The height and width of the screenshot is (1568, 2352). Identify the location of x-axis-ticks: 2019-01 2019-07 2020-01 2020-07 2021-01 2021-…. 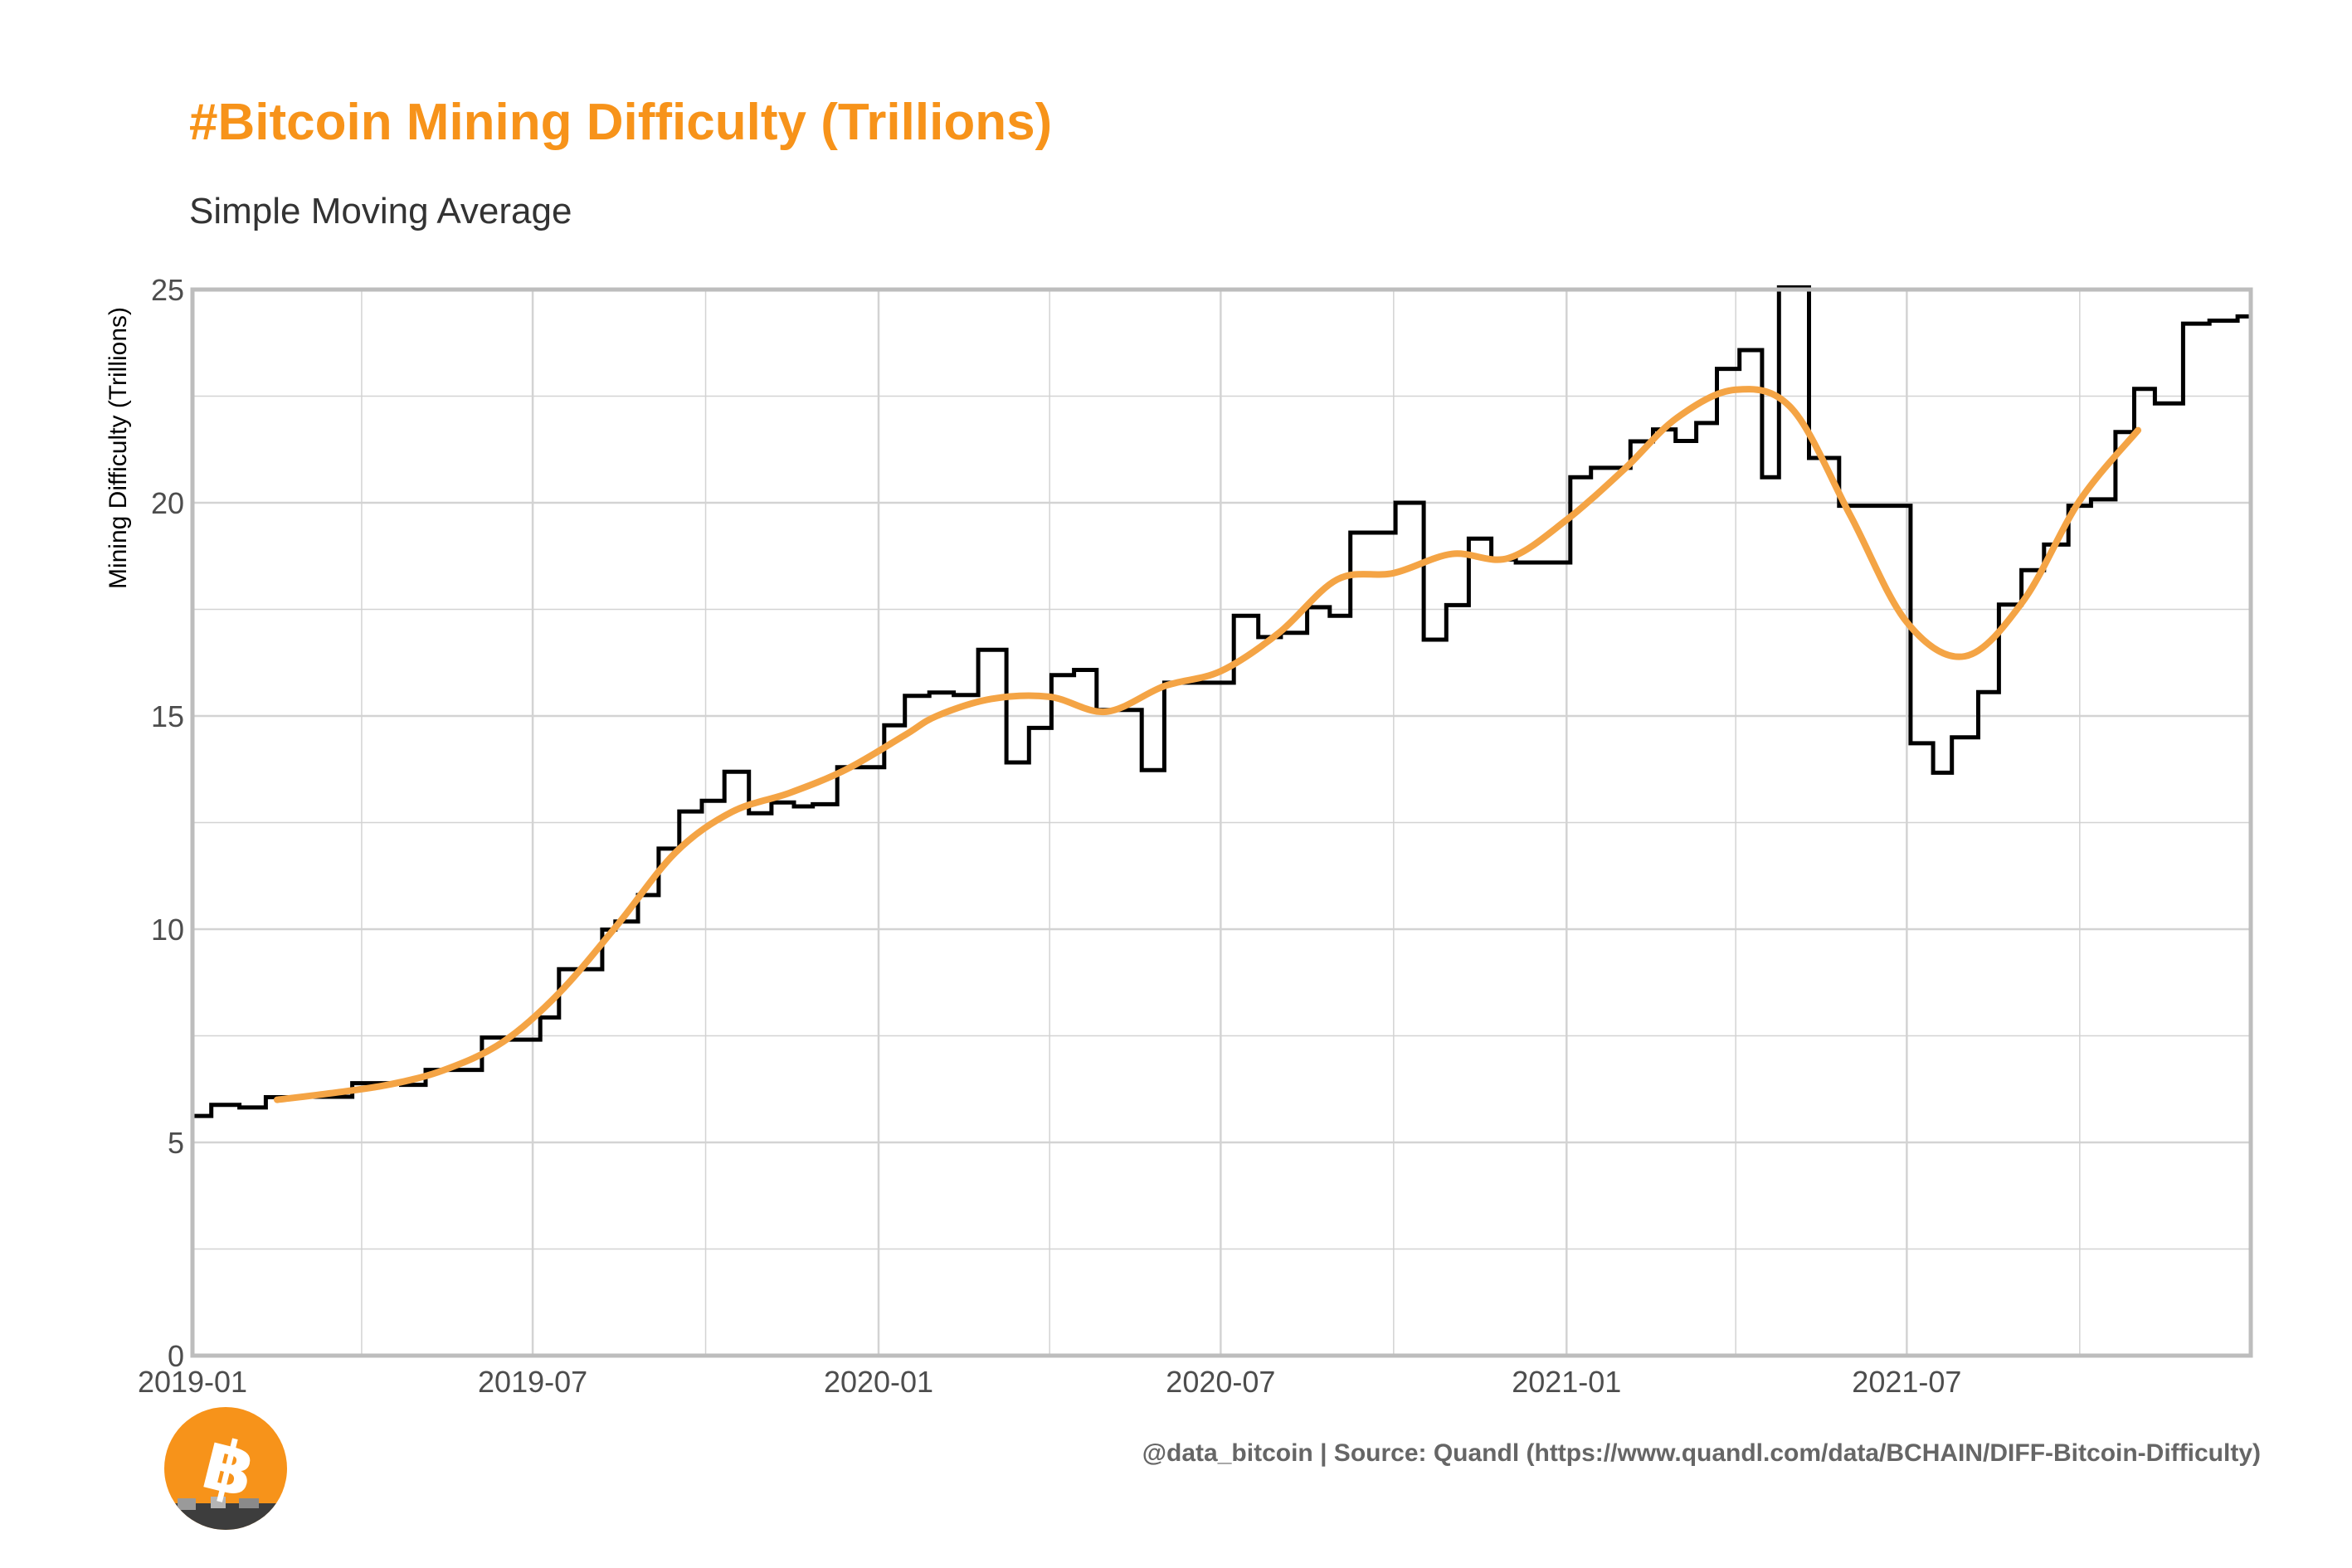
(1049, 1382).